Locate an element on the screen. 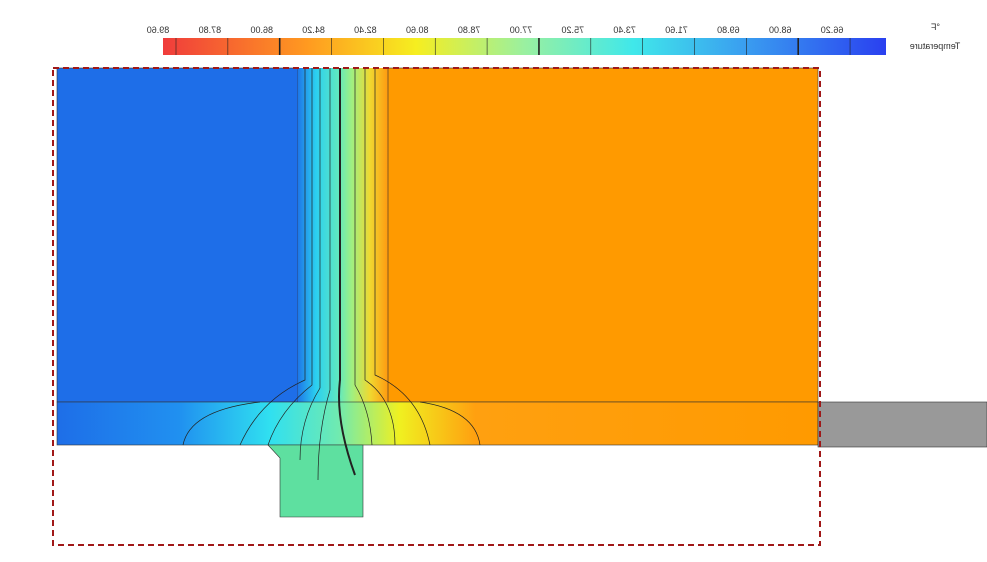  legend-unit: °F is located at coordinates (935, 27).